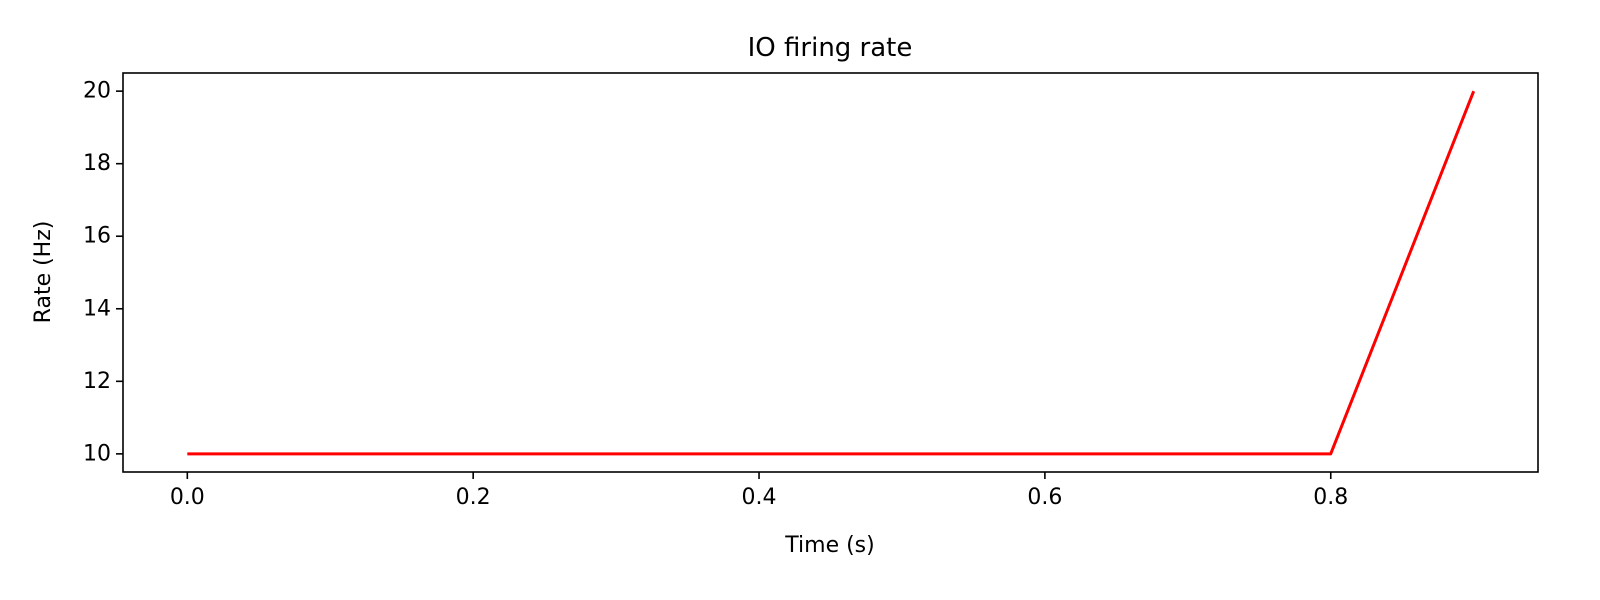 The image size is (1600, 600). Describe the element at coordinates (97, 236) in the screenshot. I see `y-tick-label: 16` at that location.